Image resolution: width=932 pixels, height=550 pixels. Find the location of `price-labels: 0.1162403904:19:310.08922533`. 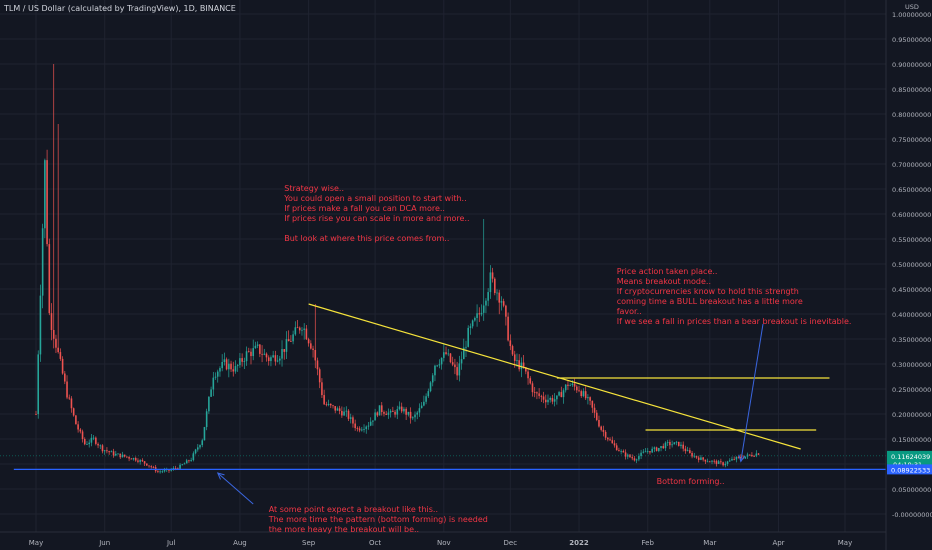

price-labels: 0.1162403904:19:310.08922533 is located at coordinates (909, 462).